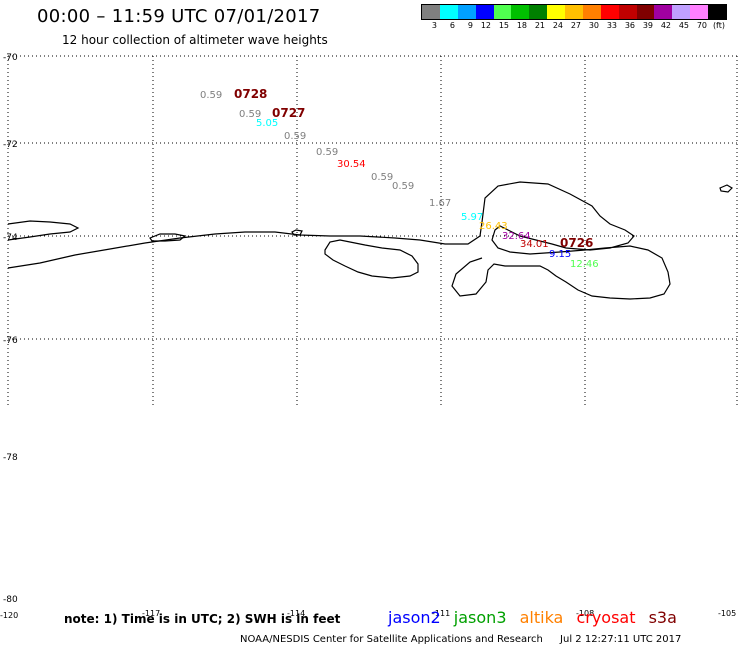 The width and height of the screenshot is (740, 650). Describe the element at coordinates (296, 613) in the screenshot. I see `lon-label: -114` at that location.